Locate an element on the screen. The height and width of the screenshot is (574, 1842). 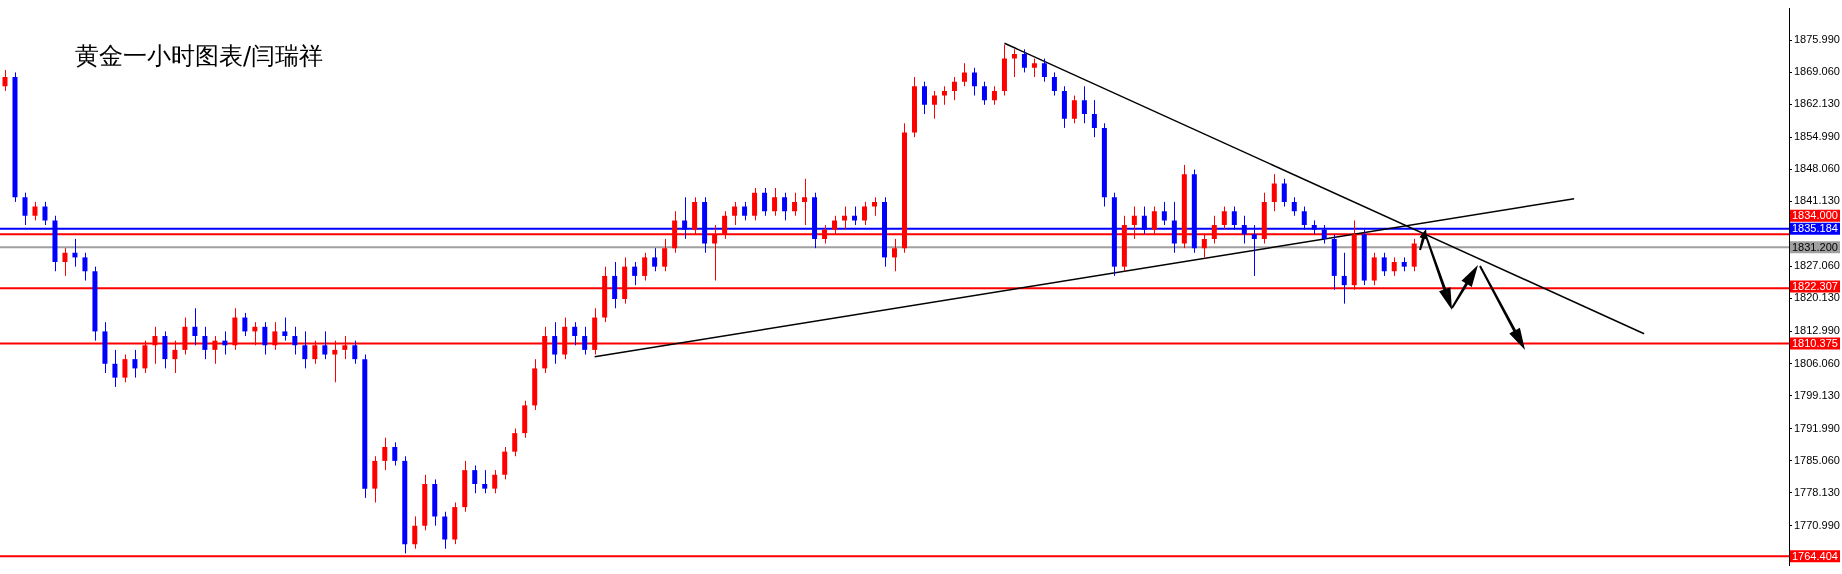
y-tick-label: 1785.060 is located at coordinates (1817, 459).